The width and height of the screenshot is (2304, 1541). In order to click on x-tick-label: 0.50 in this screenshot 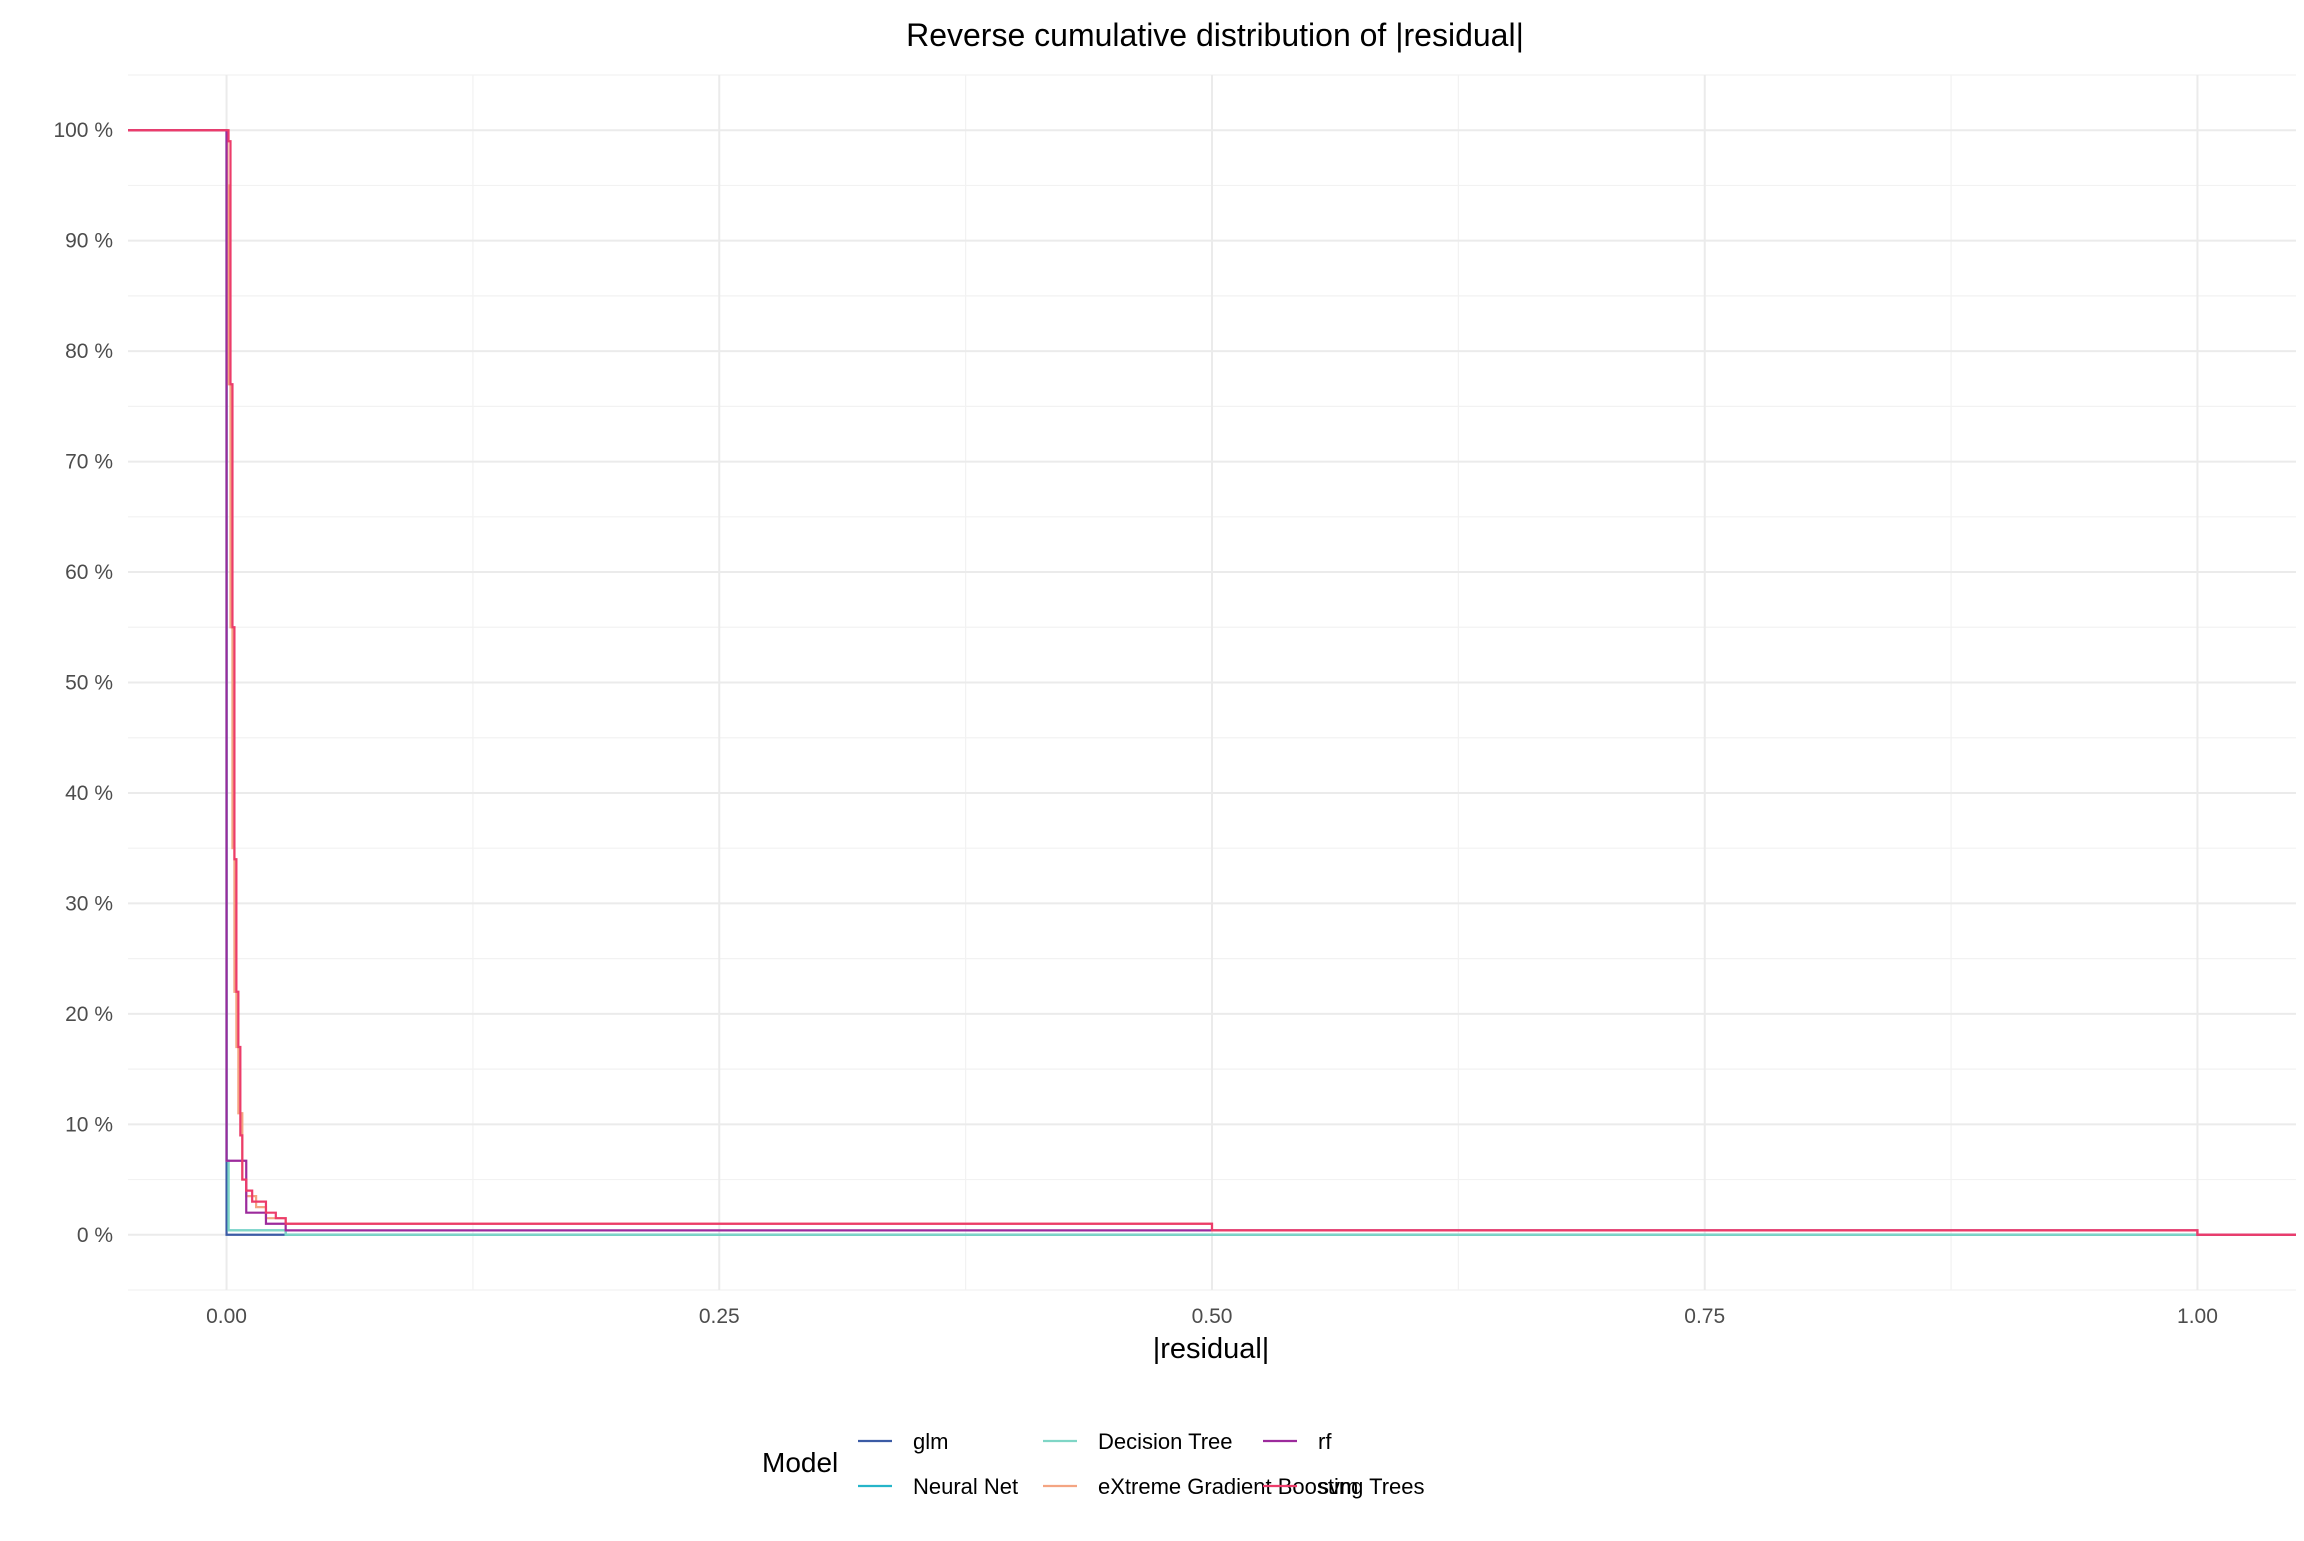, I will do `click(1212, 1316)`.